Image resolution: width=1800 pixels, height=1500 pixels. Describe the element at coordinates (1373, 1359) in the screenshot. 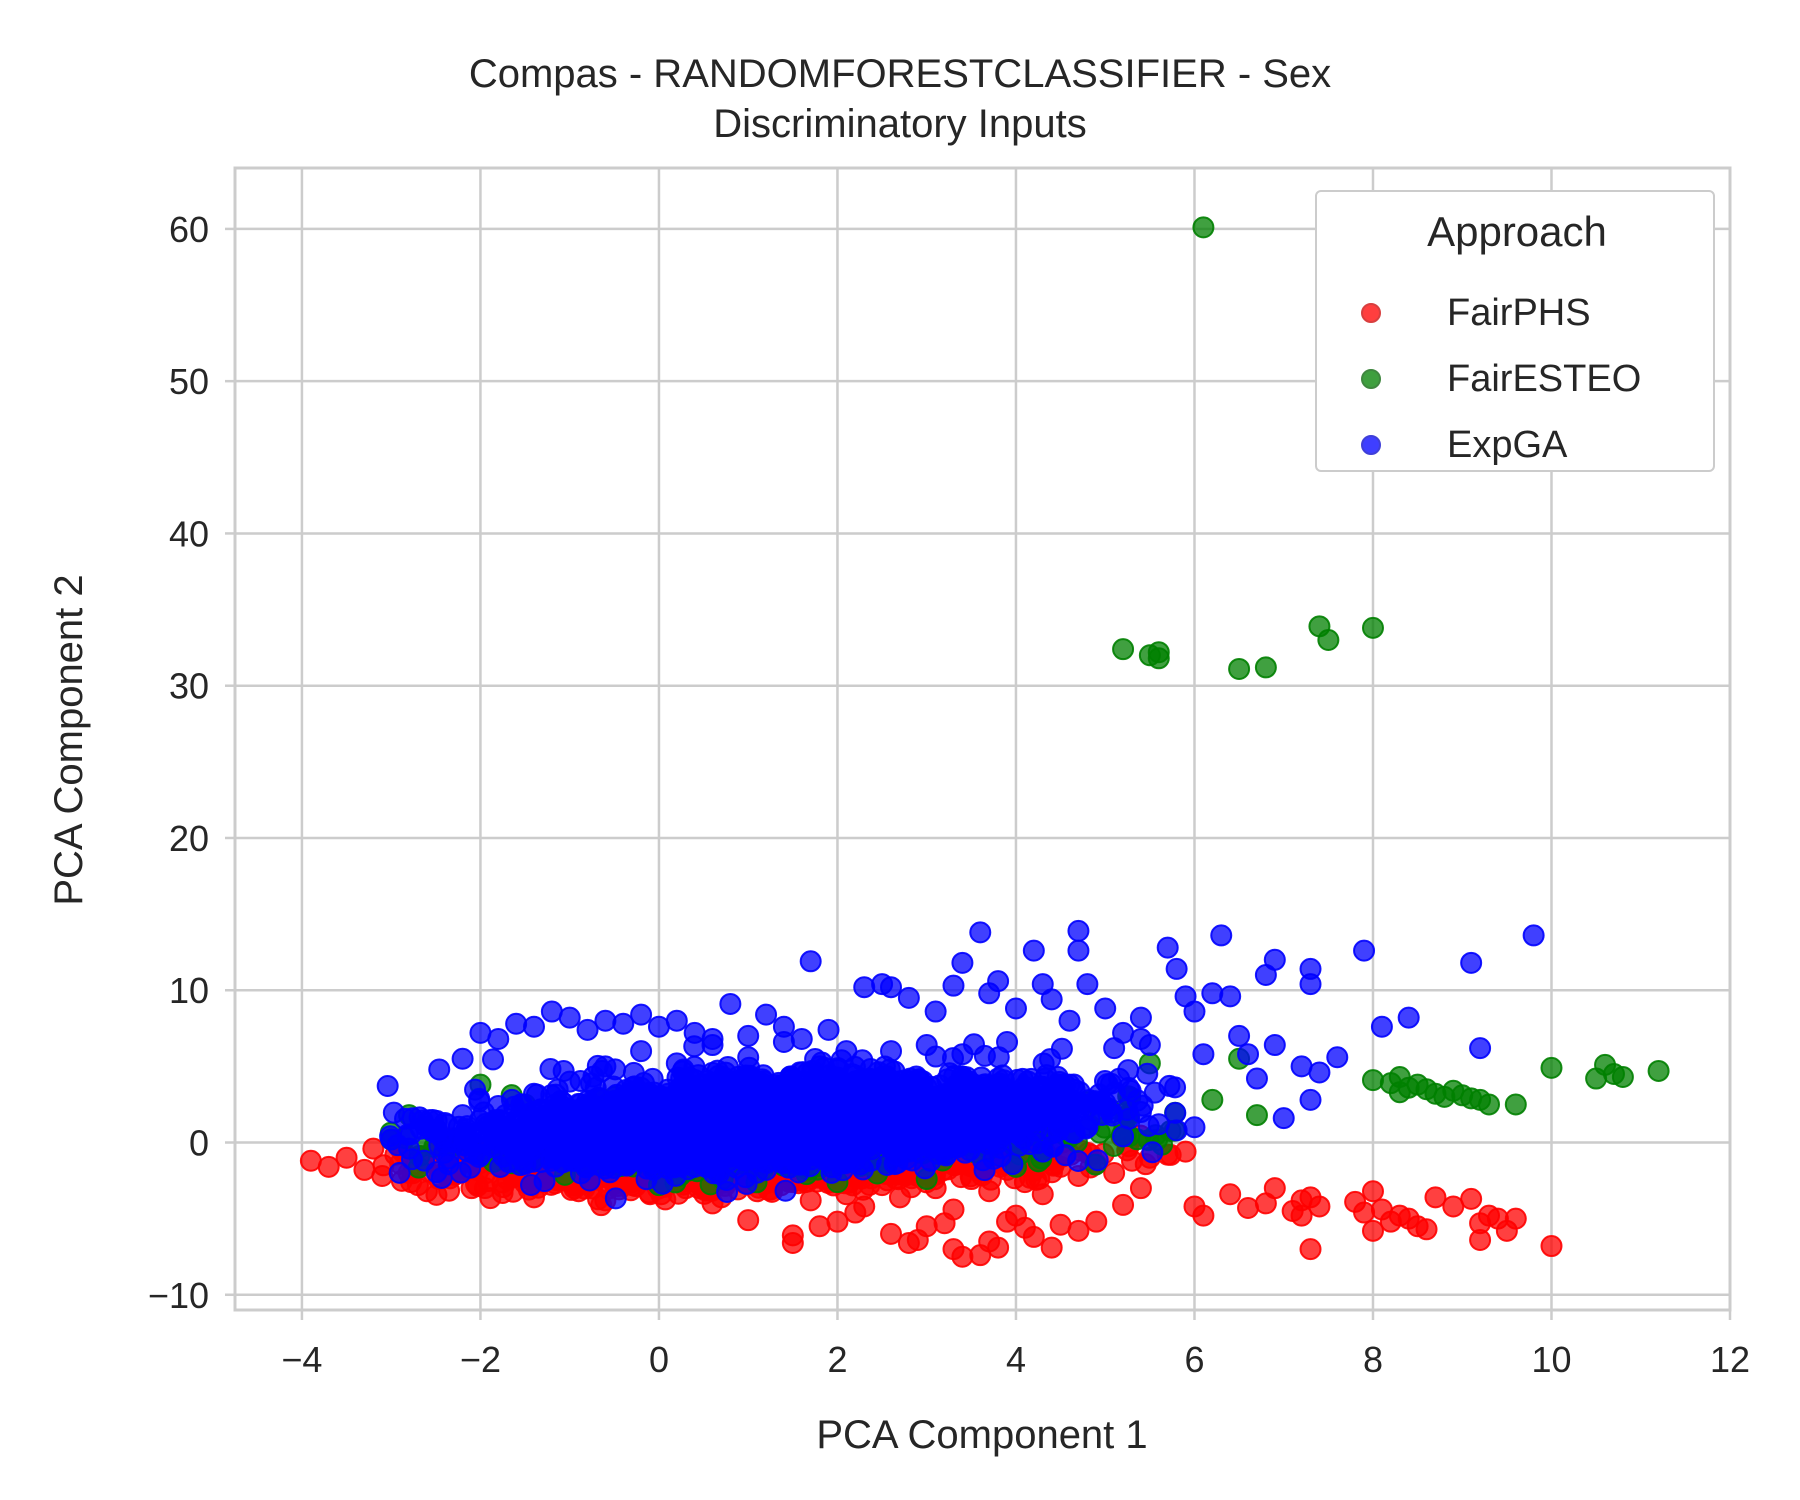

I see `x-tick-label: 8` at that location.